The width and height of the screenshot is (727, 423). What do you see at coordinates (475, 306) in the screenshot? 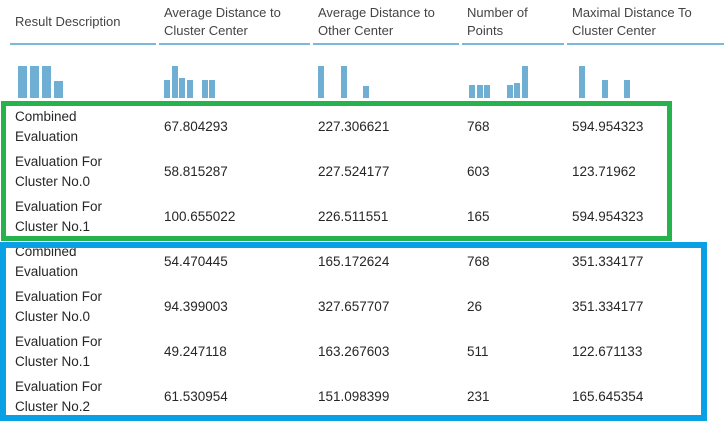
I see `cell-number-of-points: 26` at bounding box center [475, 306].